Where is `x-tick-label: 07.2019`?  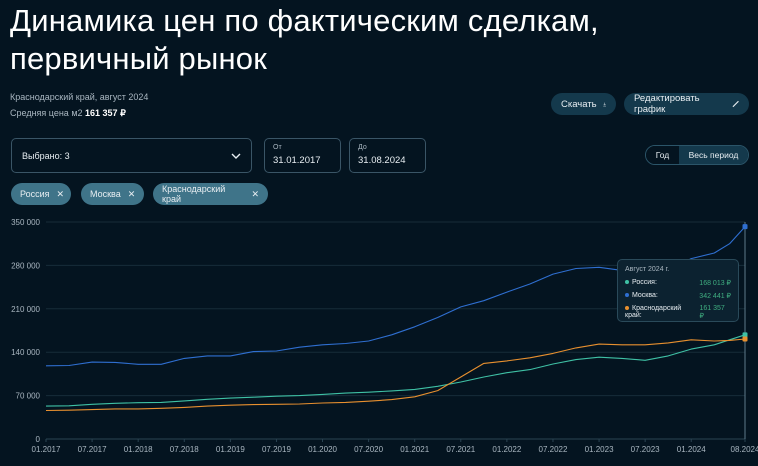 x-tick-label: 07.2019 is located at coordinates (276, 449).